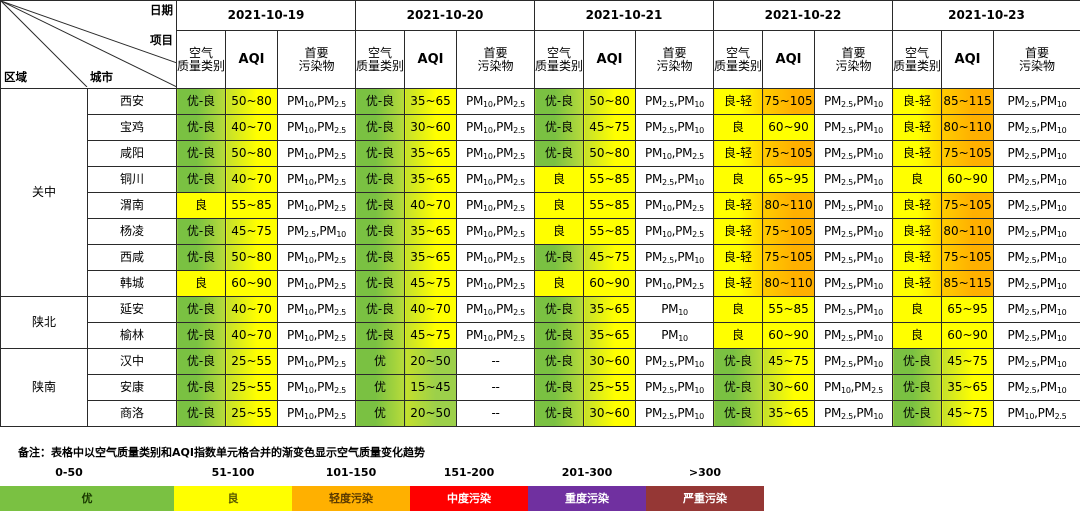 This screenshot has width=1080, height=511. What do you see at coordinates (788, 283) in the screenshot?
I see `aqi-cell: 80~110` at bounding box center [788, 283].